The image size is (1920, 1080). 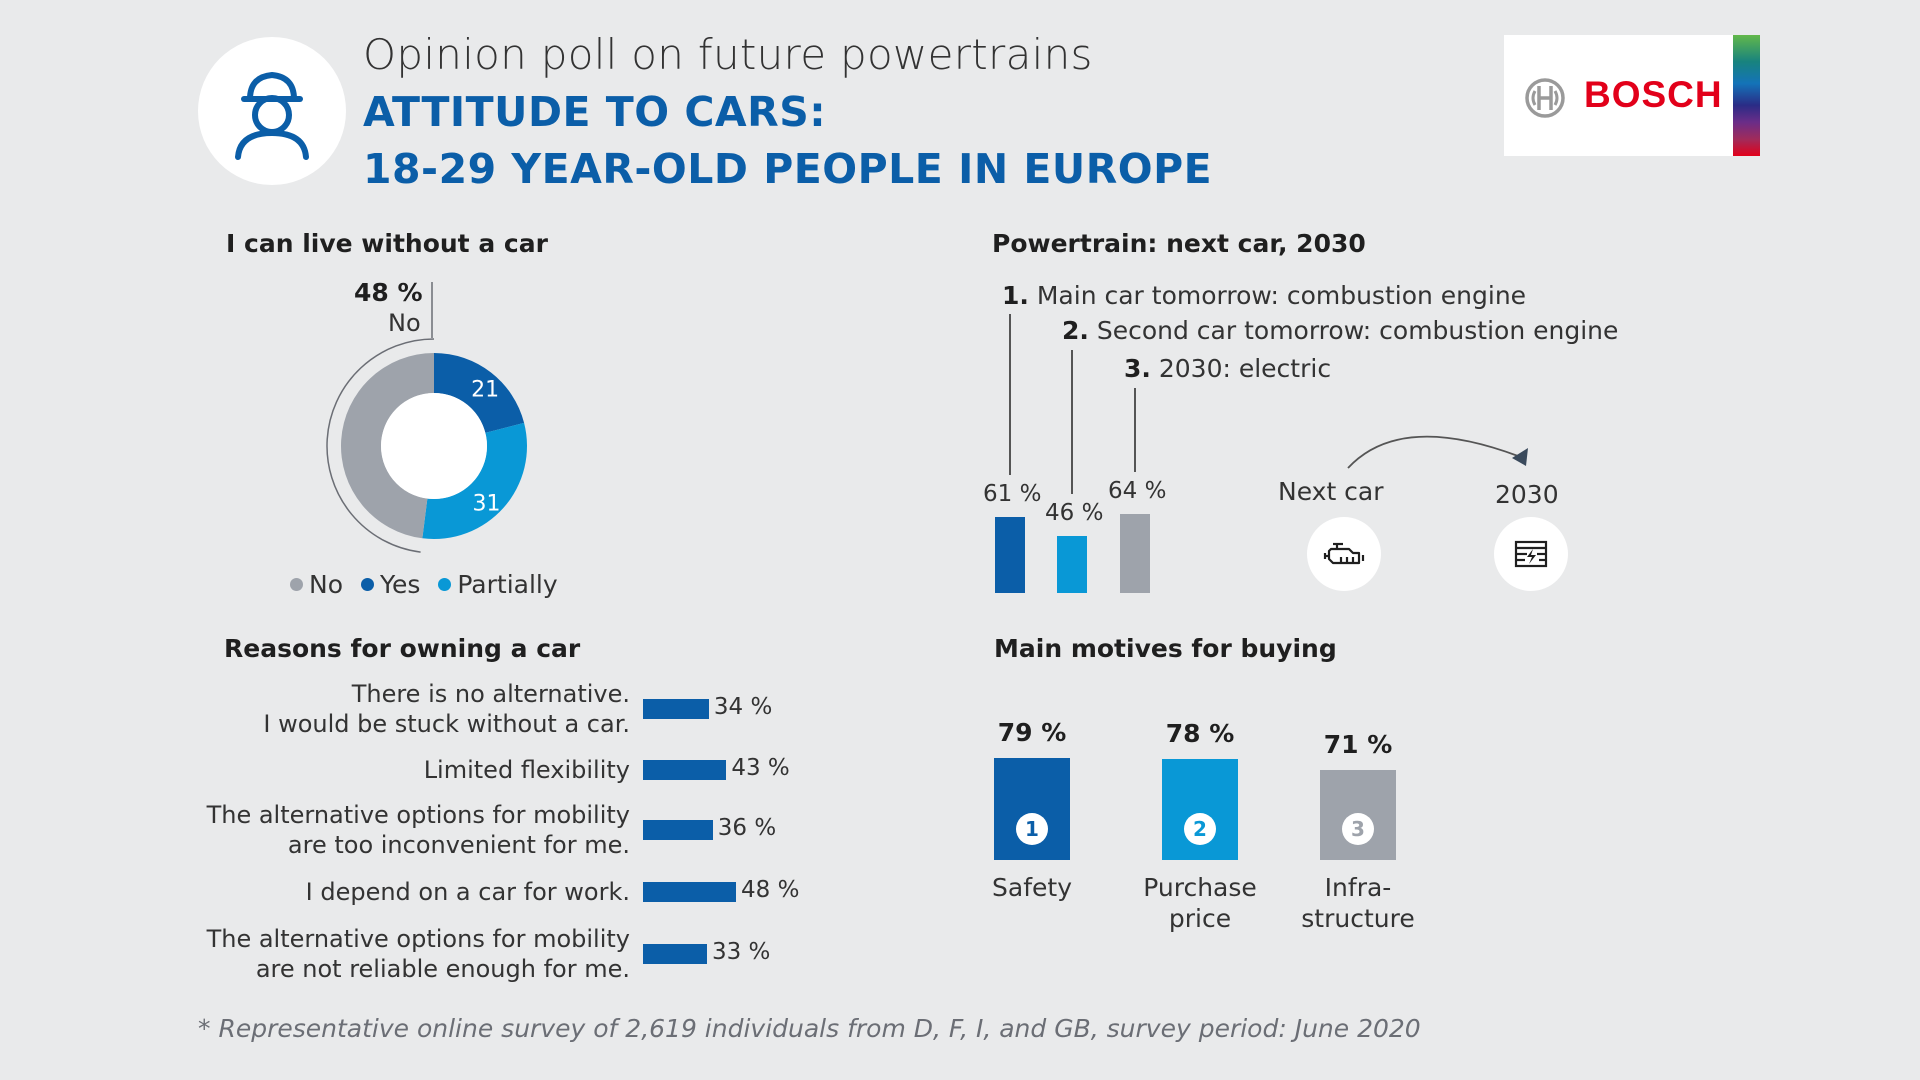 What do you see at coordinates (467, 892) in the screenshot?
I see `reason-label-line: I depend on a car for work.` at bounding box center [467, 892].